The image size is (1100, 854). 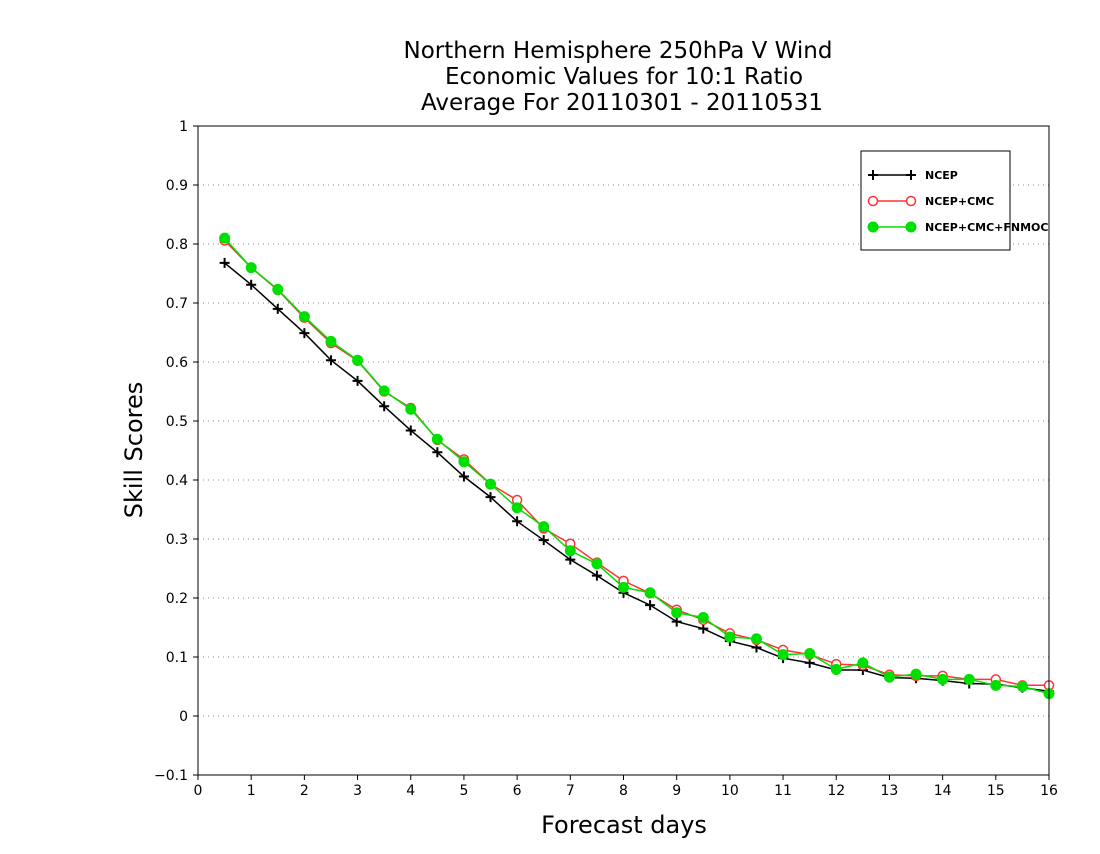 I want to click on x-tick-label: 14, so click(x=943, y=791).